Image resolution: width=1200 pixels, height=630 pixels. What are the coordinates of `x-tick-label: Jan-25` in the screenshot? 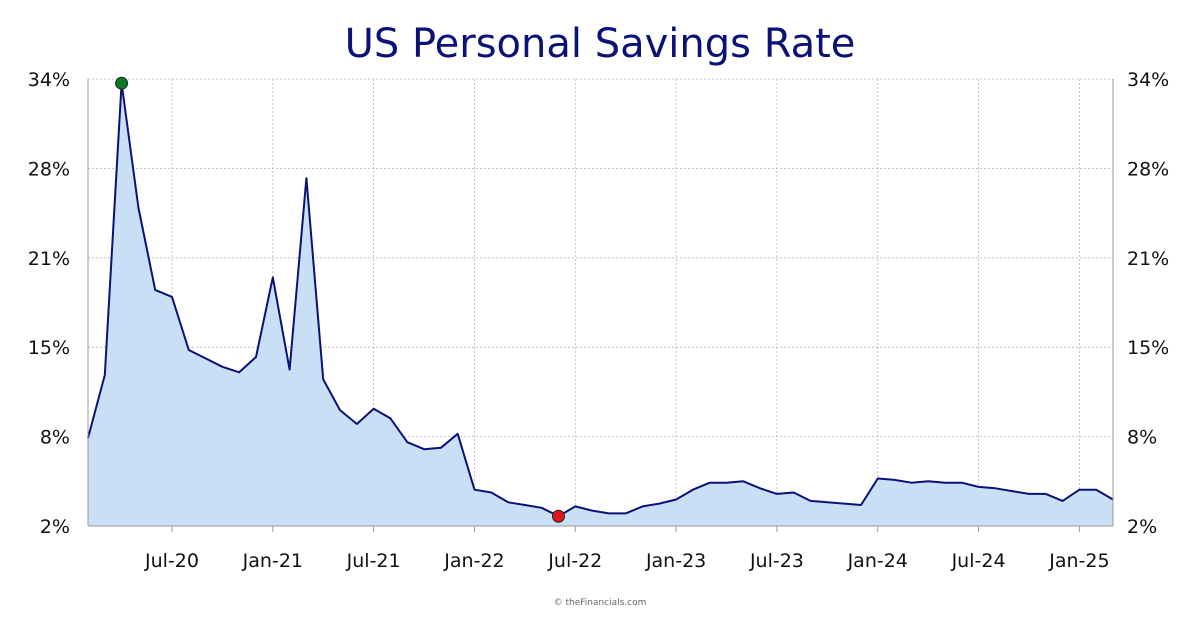 It's located at (1078, 561).